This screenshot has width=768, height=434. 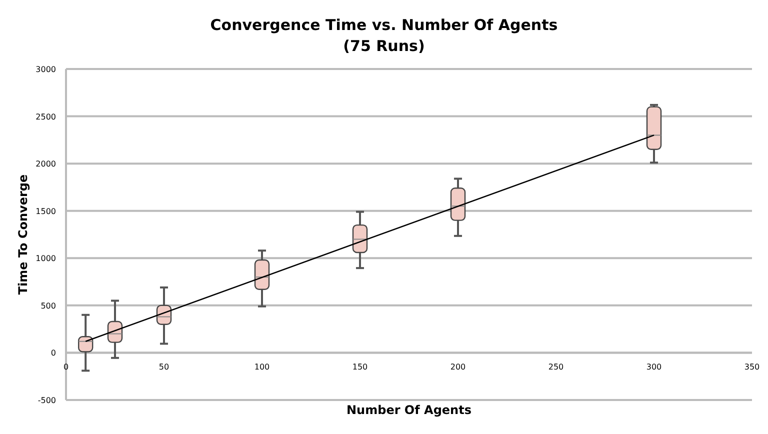 I want to click on x-tick-label: 250, so click(x=556, y=367).